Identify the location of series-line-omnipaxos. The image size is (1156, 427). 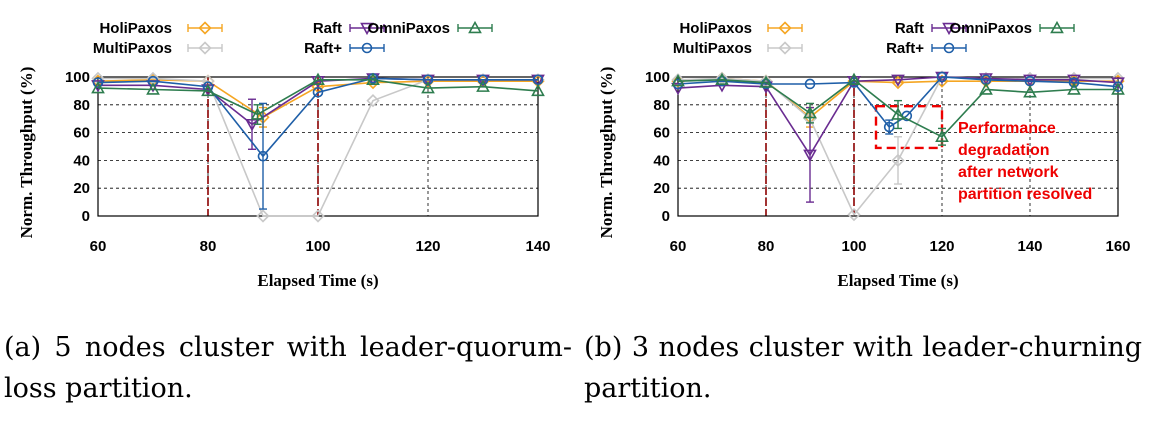
(318, 97).